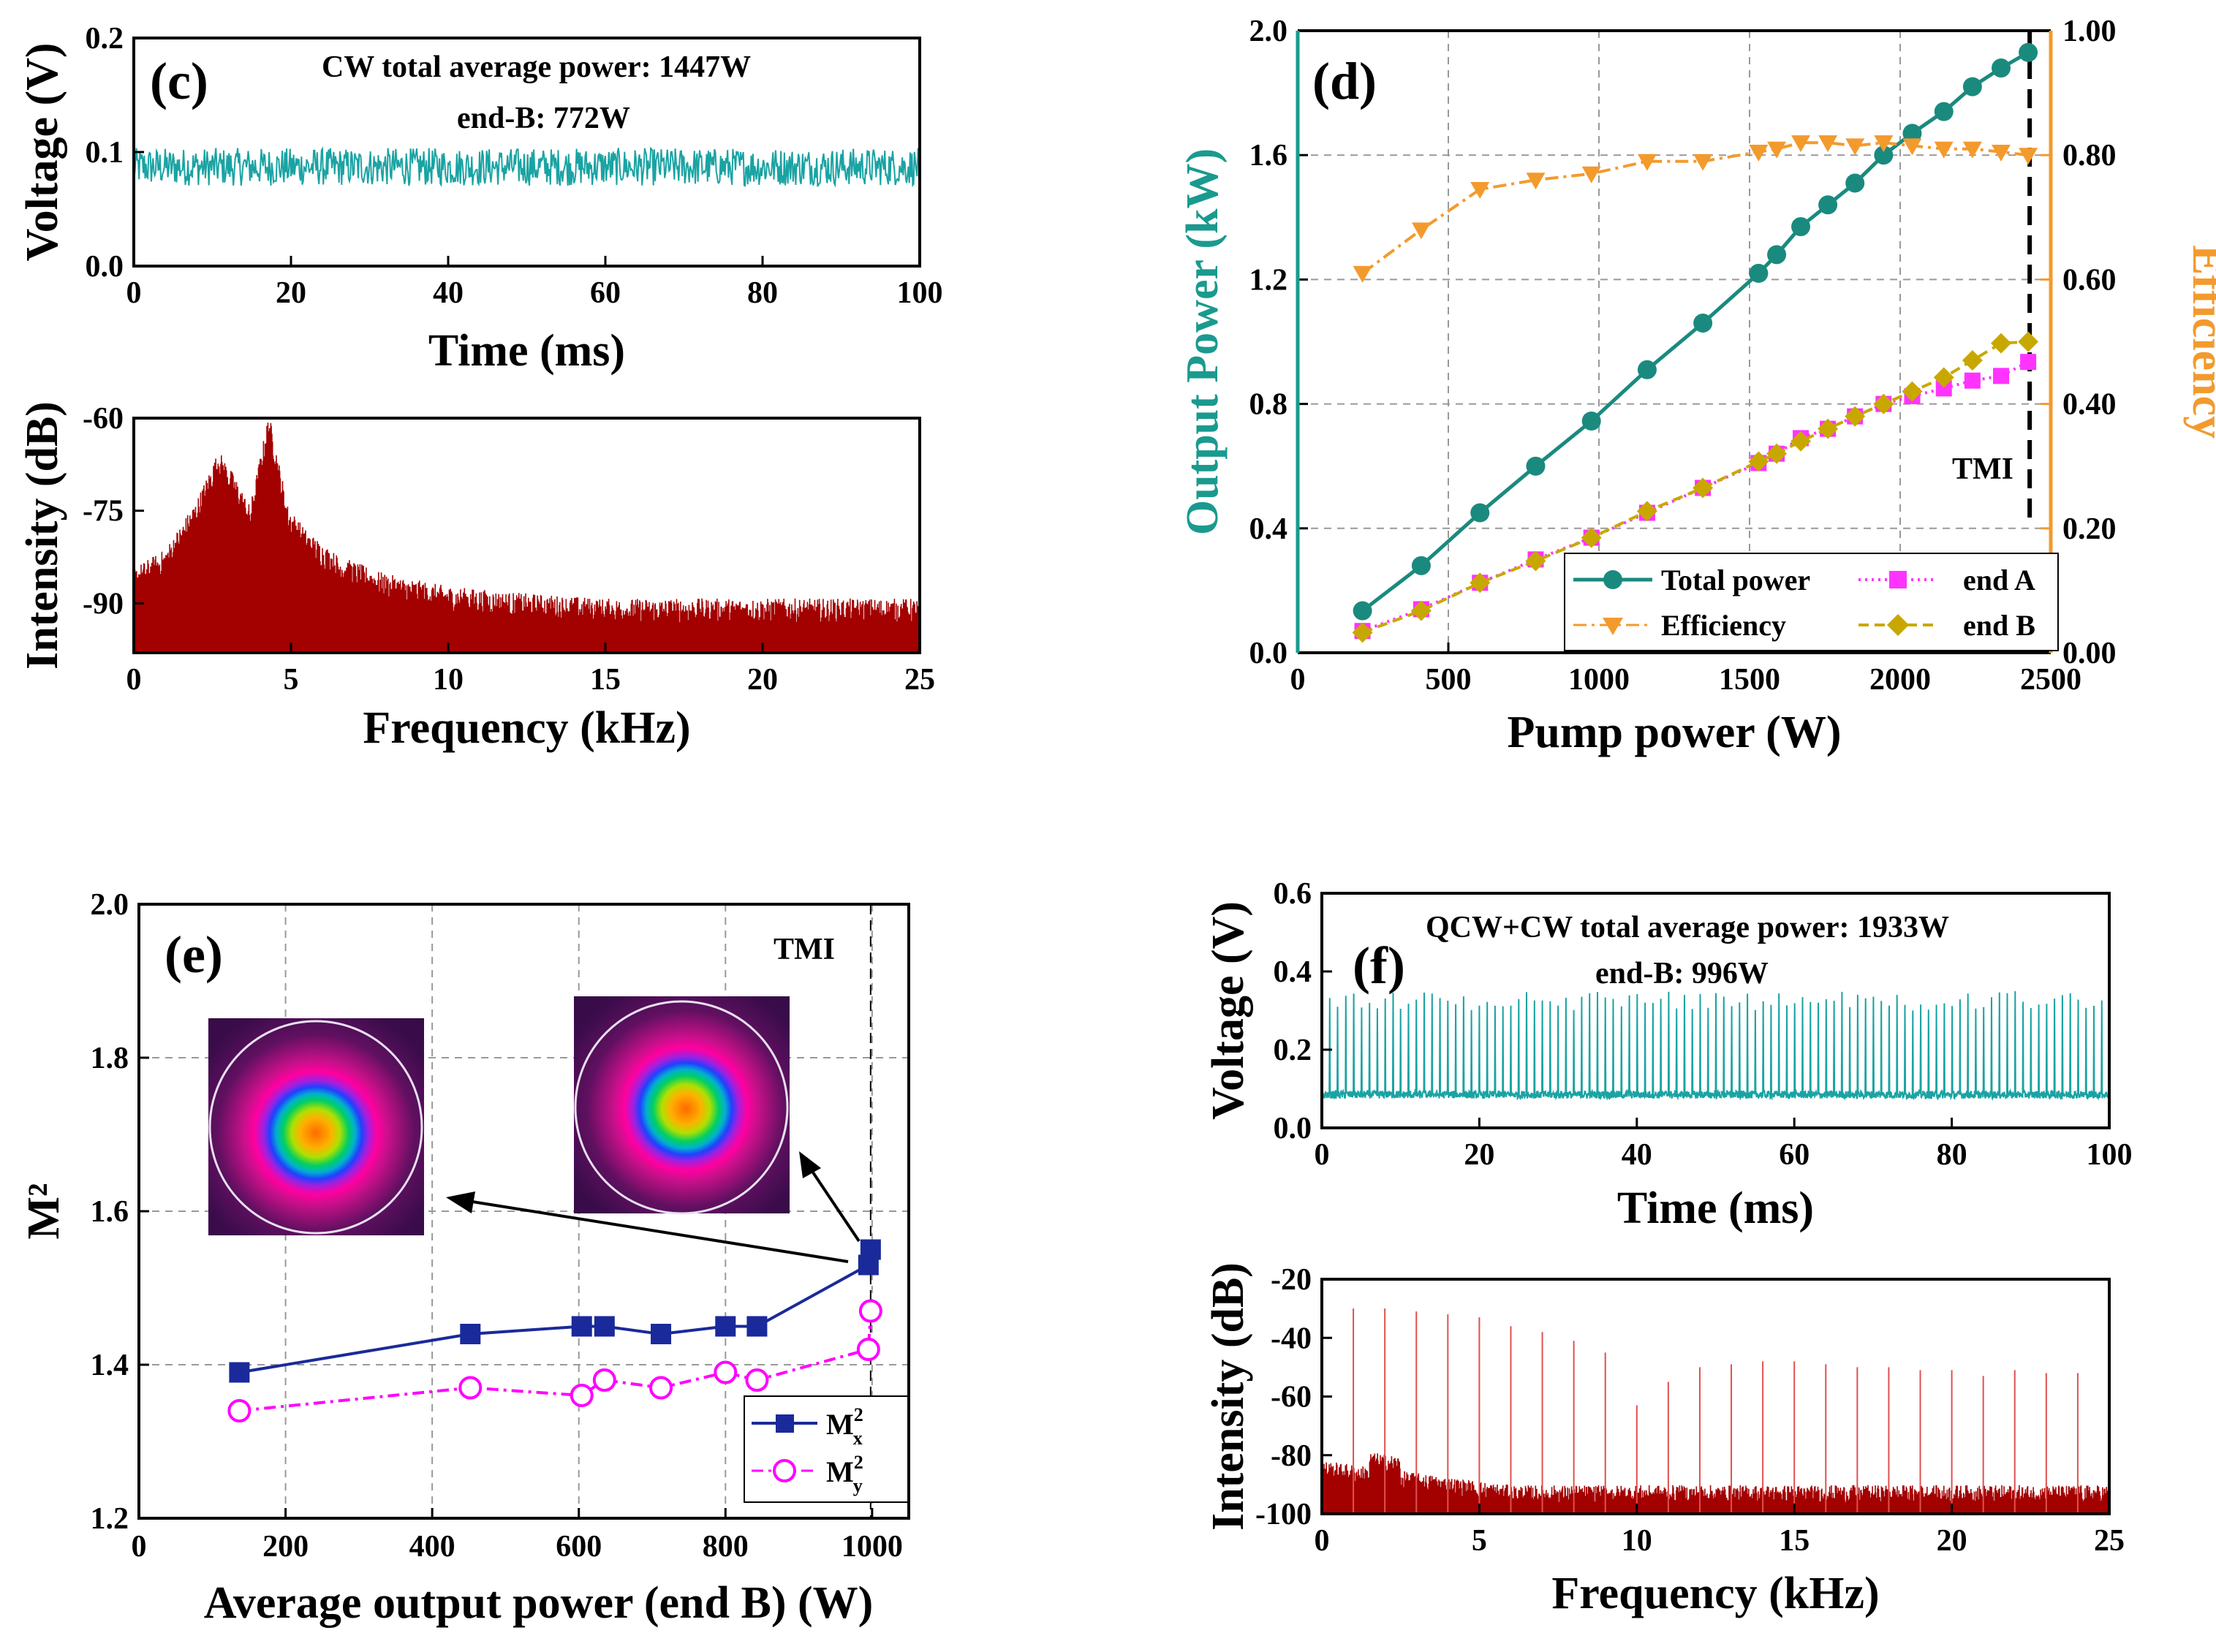 The image size is (2216, 1652). Describe the element at coordinates (194, 954) in the screenshot. I see `panel-e-label: (e)` at that location.